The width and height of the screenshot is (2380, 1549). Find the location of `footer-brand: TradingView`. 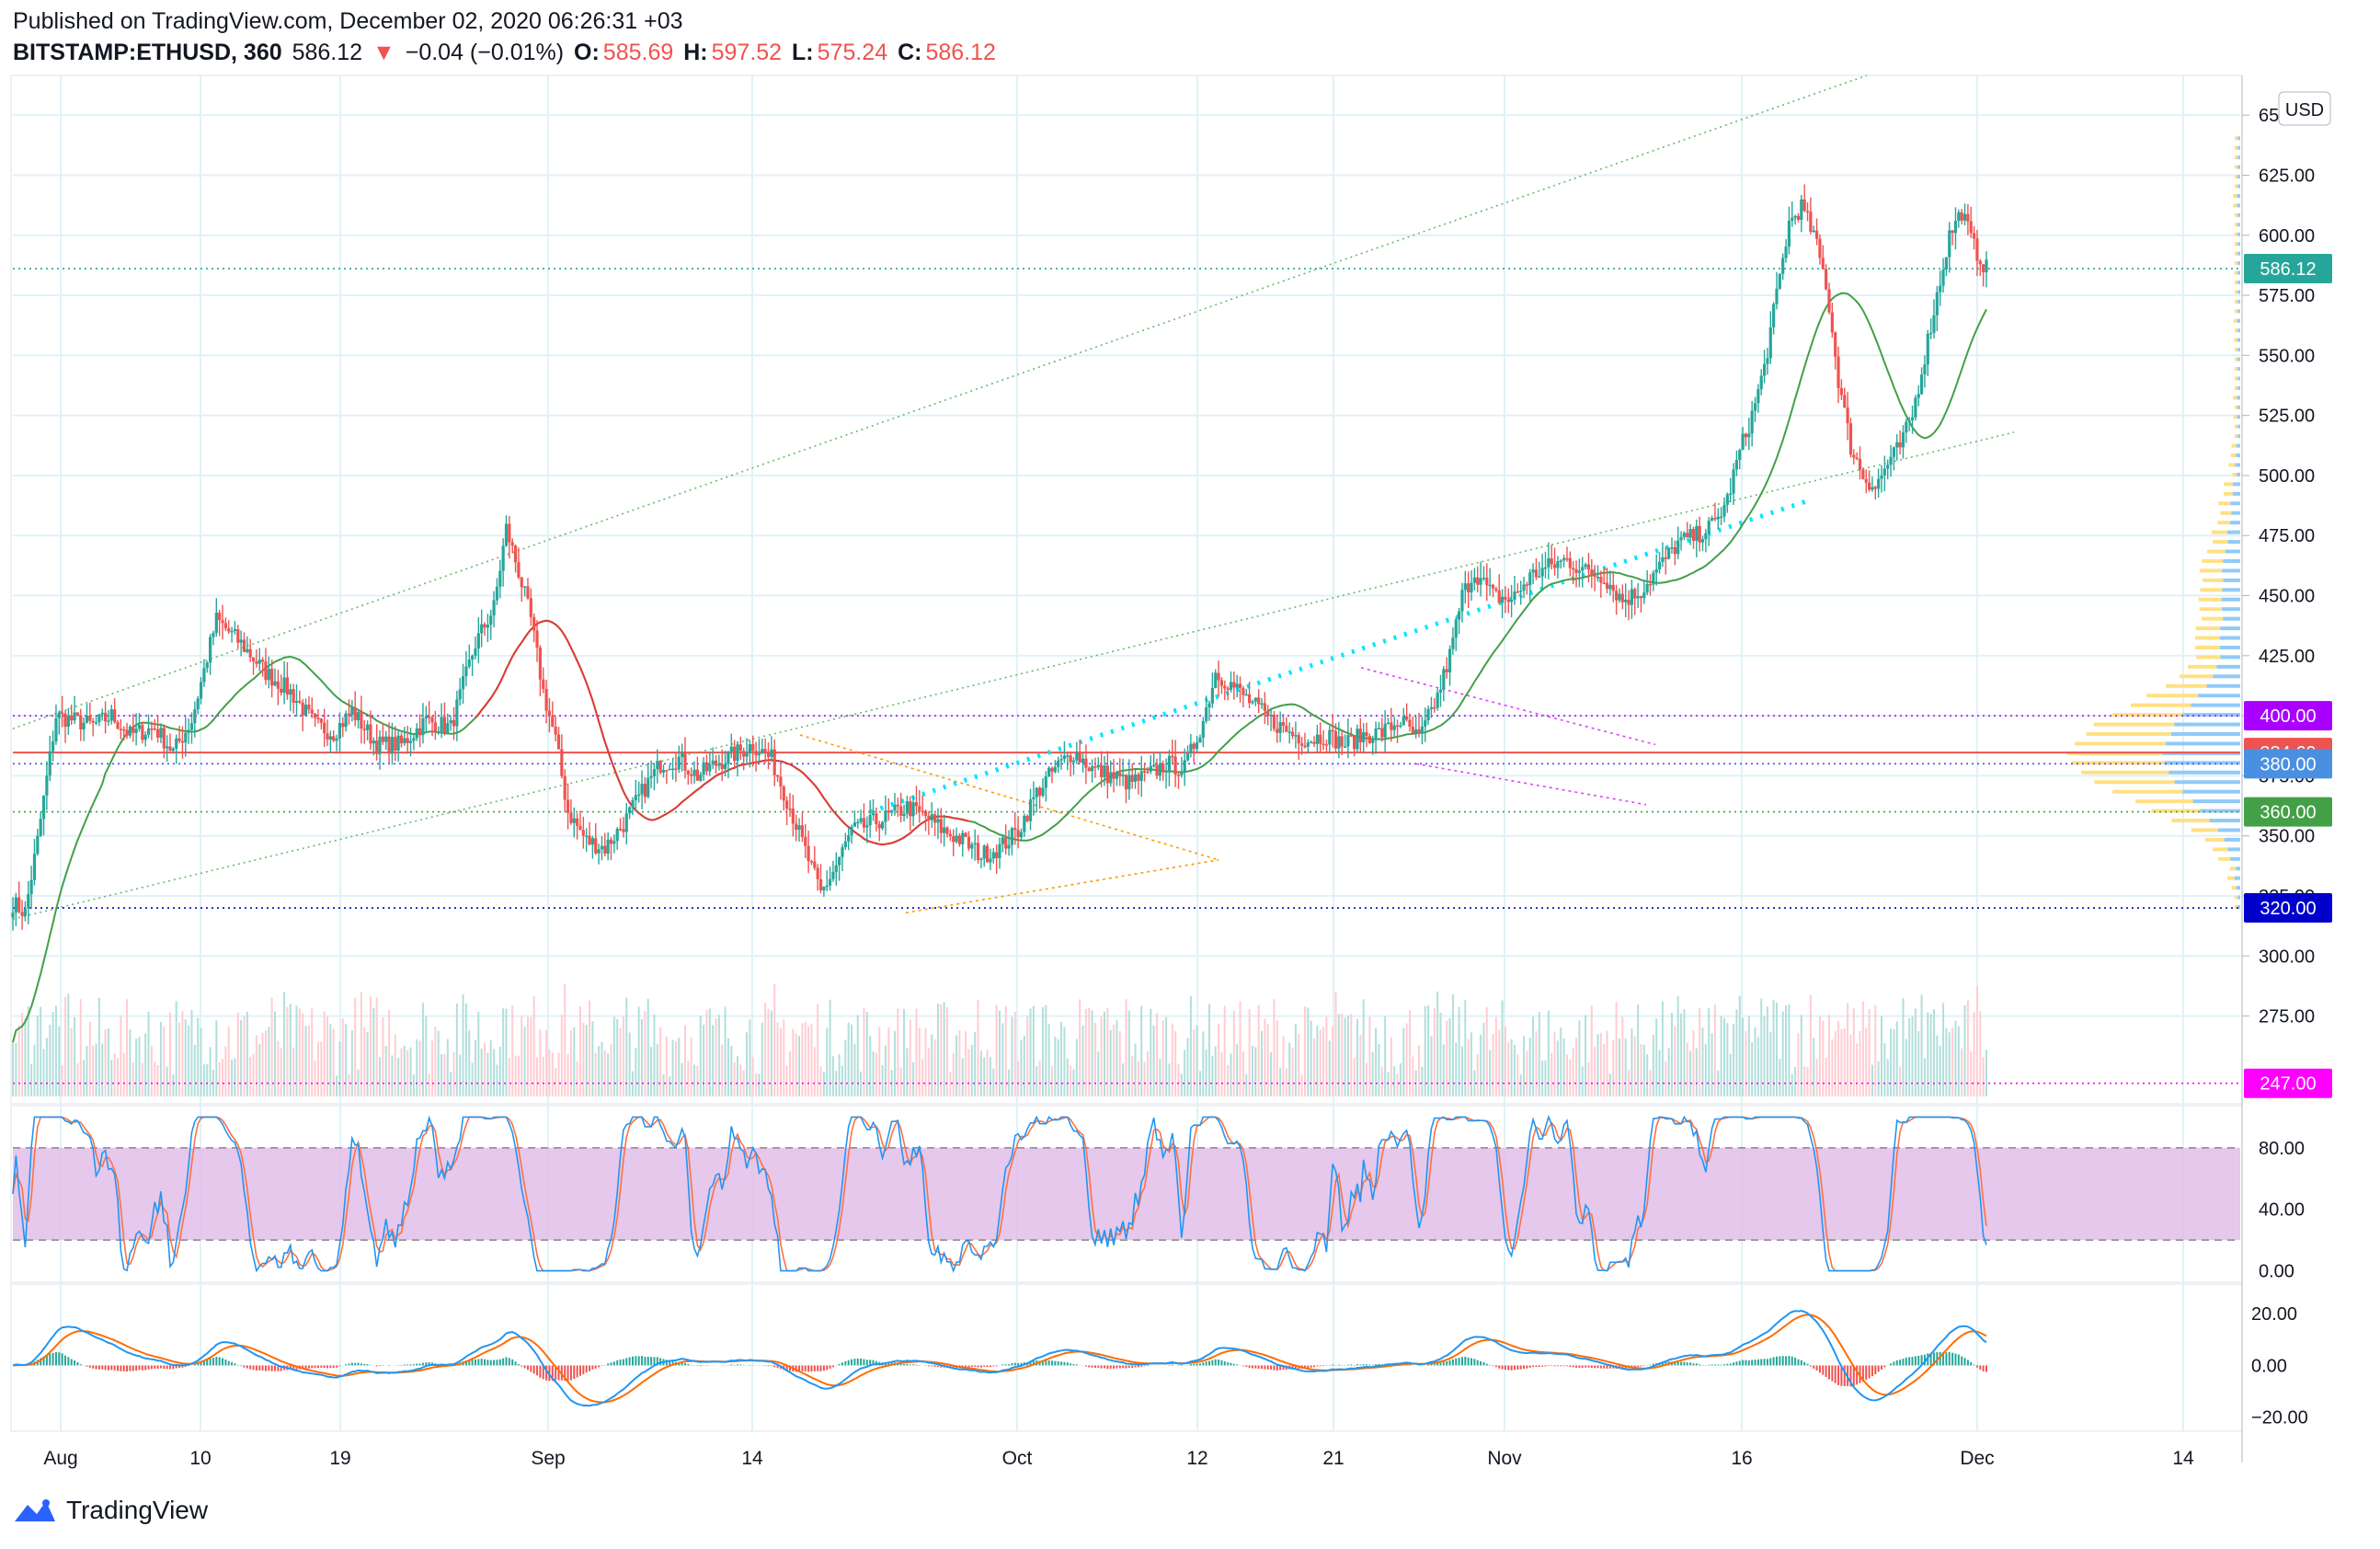

footer-brand: TradingView is located at coordinates (110, 1511).